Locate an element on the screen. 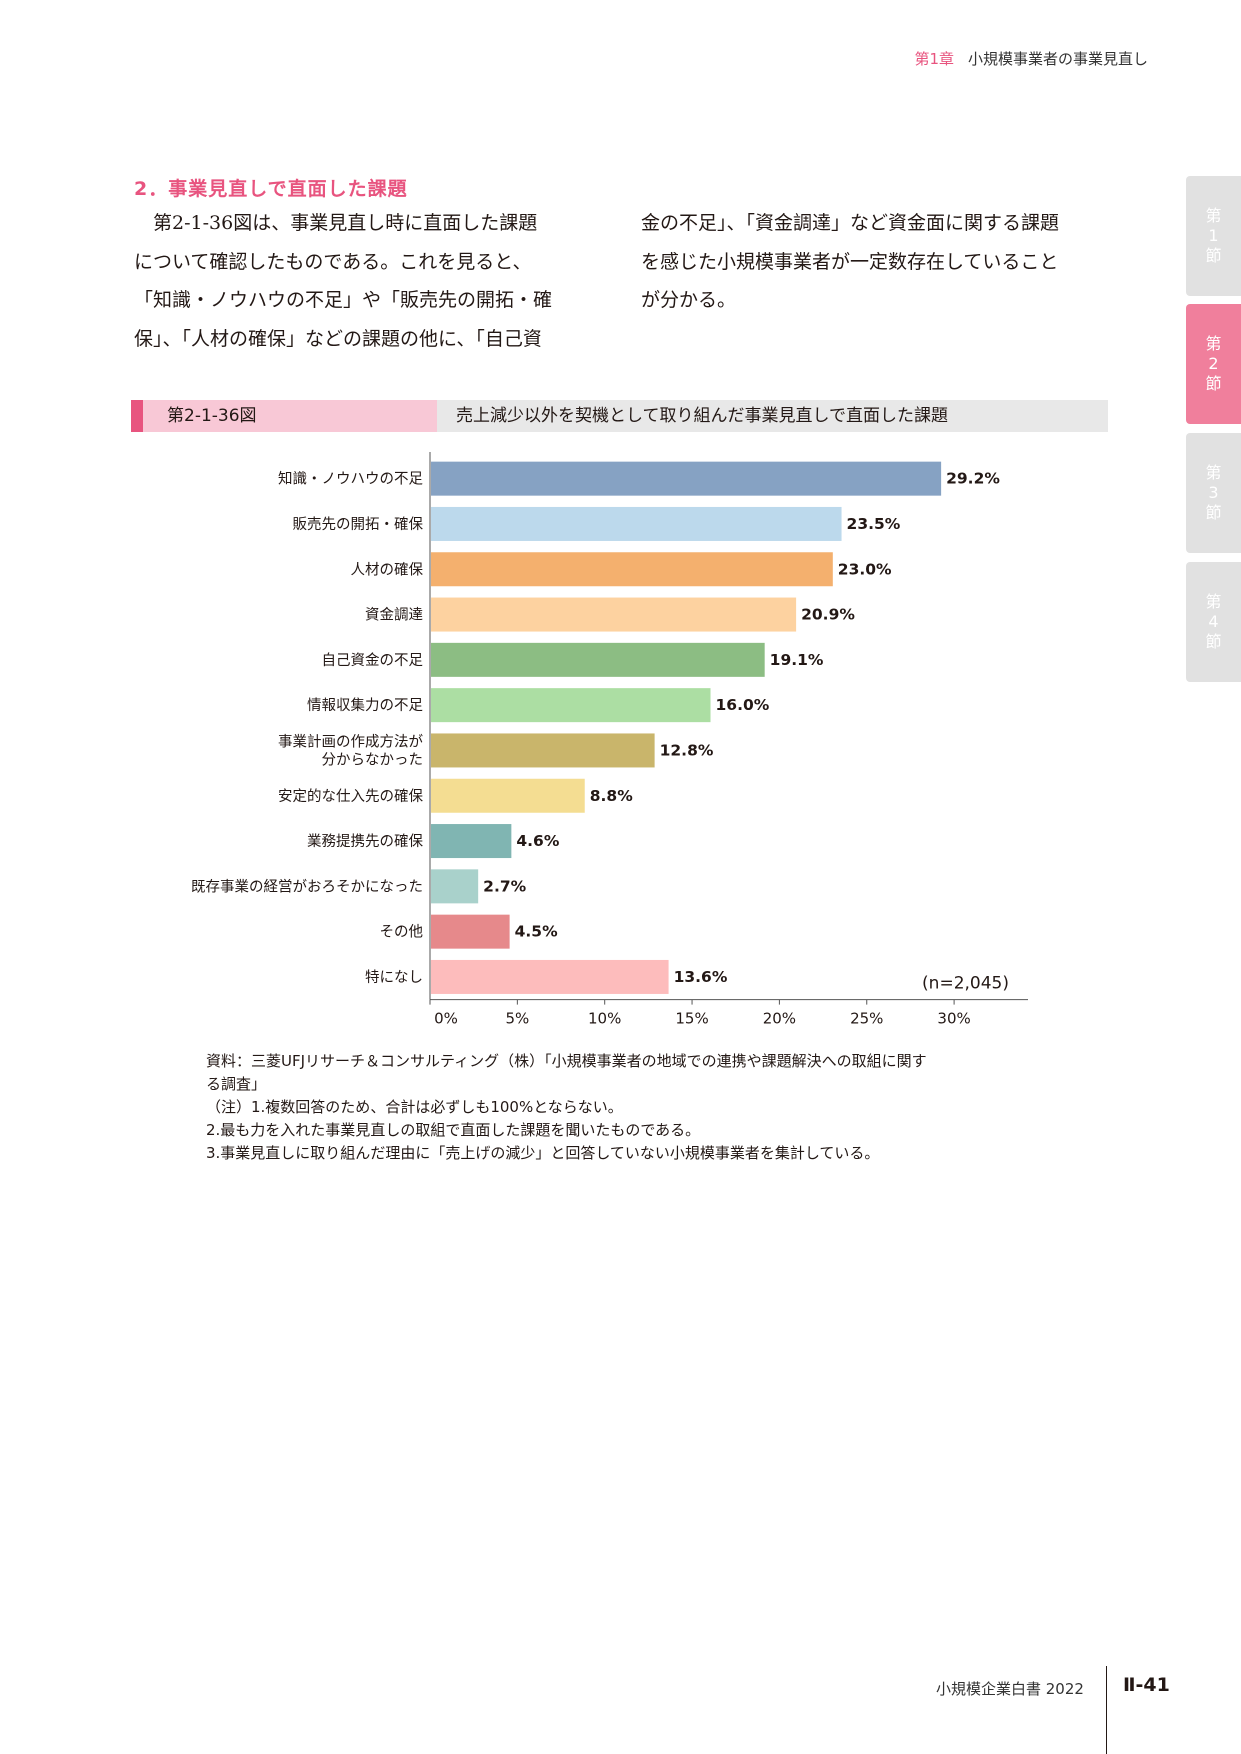 The height and width of the screenshot is (1754, 1241). category-label: 情報収集力の不足 is located at coordinates (365, 705).